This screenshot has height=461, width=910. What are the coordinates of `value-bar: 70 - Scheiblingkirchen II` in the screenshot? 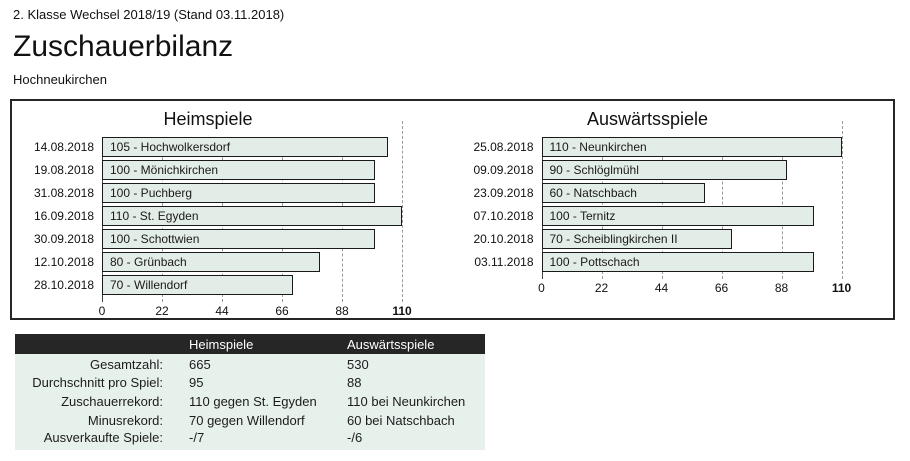 It's located at (637, 239).